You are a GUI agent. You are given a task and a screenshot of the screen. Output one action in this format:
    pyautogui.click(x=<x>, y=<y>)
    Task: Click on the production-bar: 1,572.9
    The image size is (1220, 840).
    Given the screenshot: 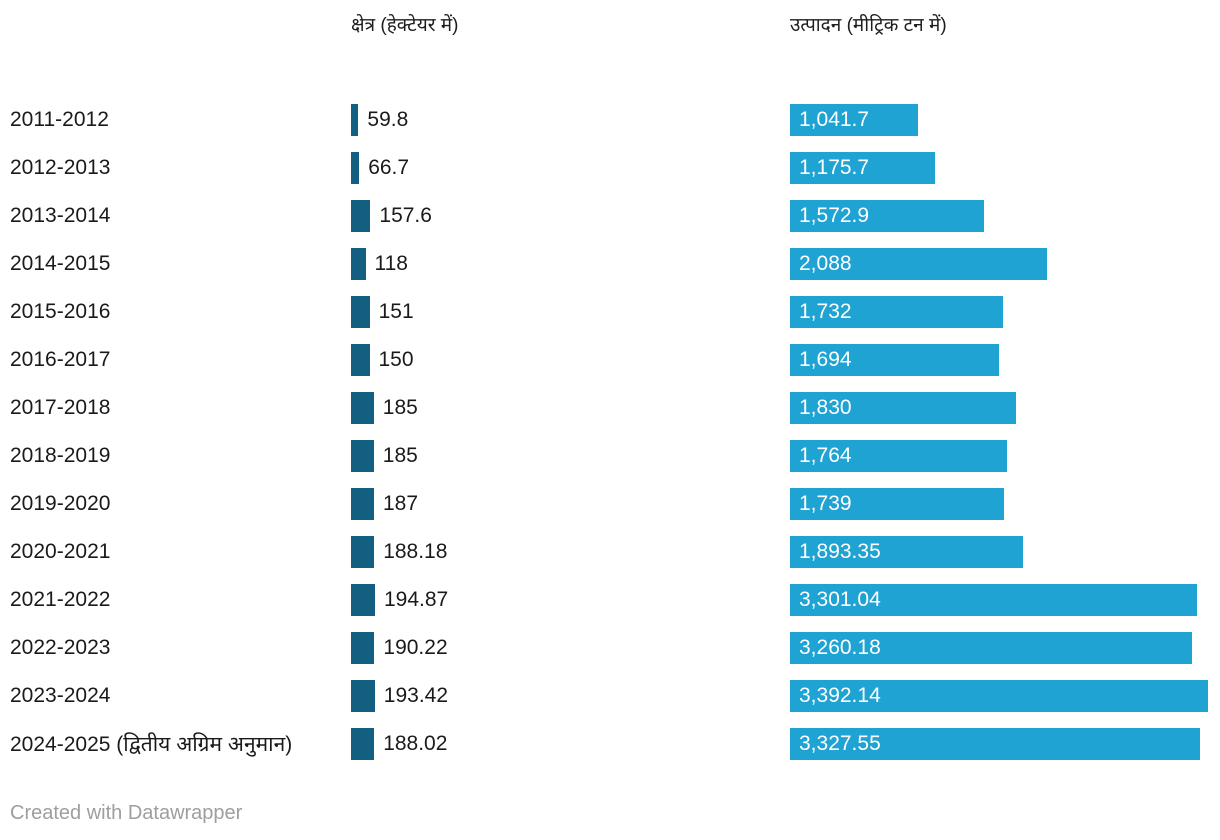 What is the action you would take?
    pyautogui.click(x=887, y=216)
    